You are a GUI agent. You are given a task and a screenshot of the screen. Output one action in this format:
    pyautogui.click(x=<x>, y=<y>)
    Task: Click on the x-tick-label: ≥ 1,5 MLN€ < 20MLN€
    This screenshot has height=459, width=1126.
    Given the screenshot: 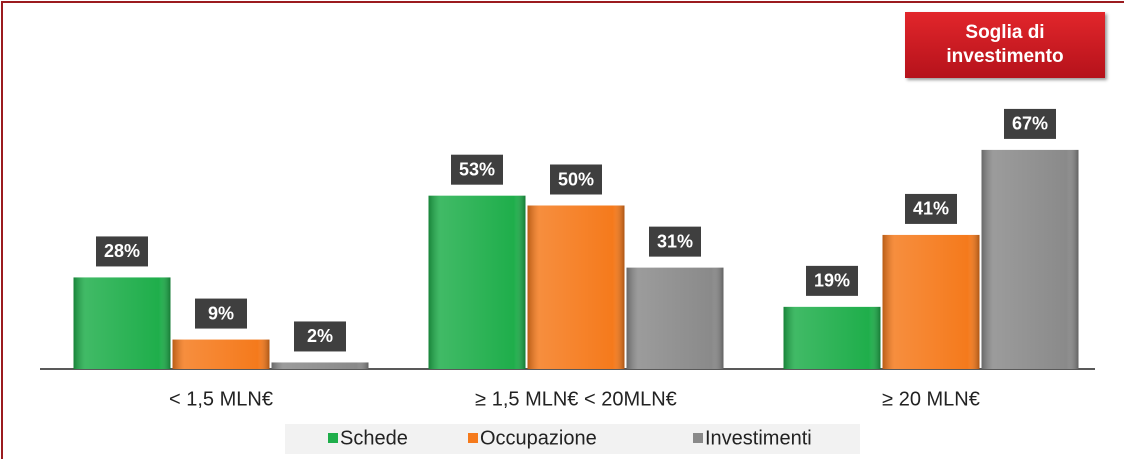 What is the action you would take?
    pyautogui.click(x=576, y=399)
    